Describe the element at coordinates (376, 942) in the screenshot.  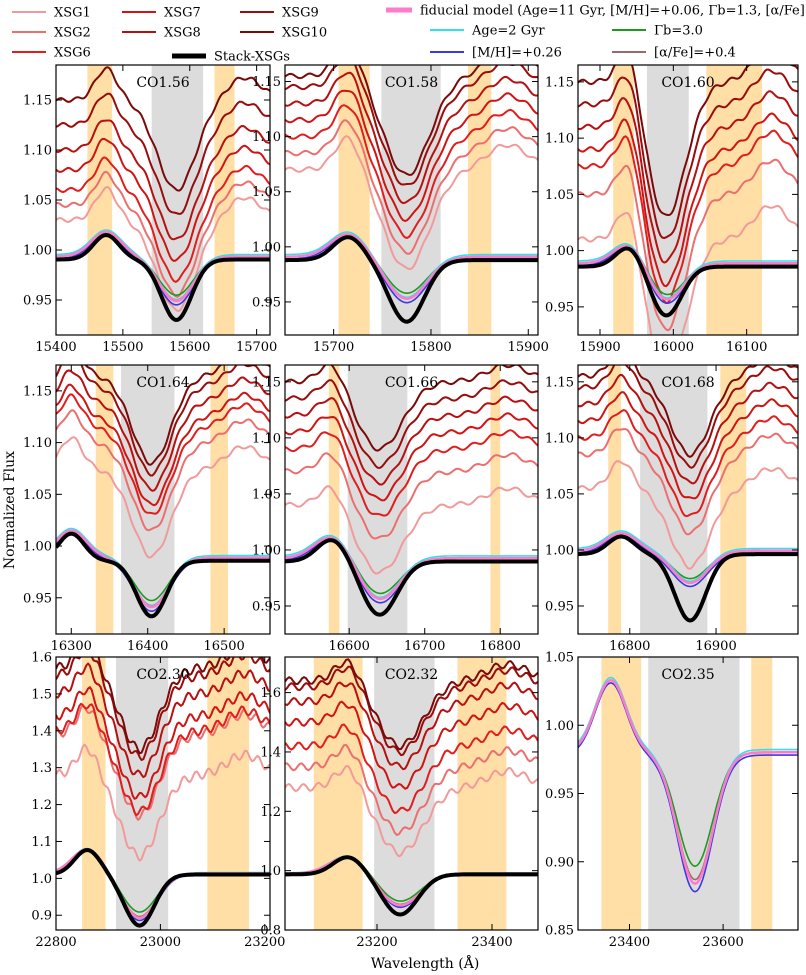
I see `x-tick-label: 23200` at that location.